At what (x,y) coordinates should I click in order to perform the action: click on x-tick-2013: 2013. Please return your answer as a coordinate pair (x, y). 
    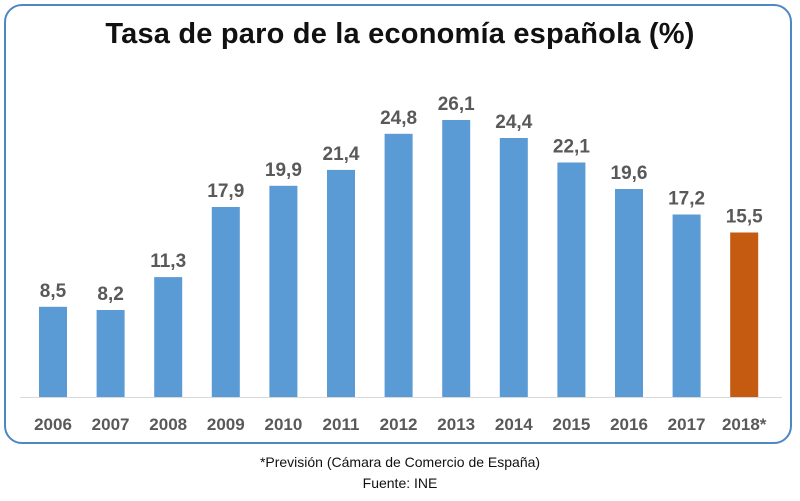
    Looking at the image, I should click on (456, 424).